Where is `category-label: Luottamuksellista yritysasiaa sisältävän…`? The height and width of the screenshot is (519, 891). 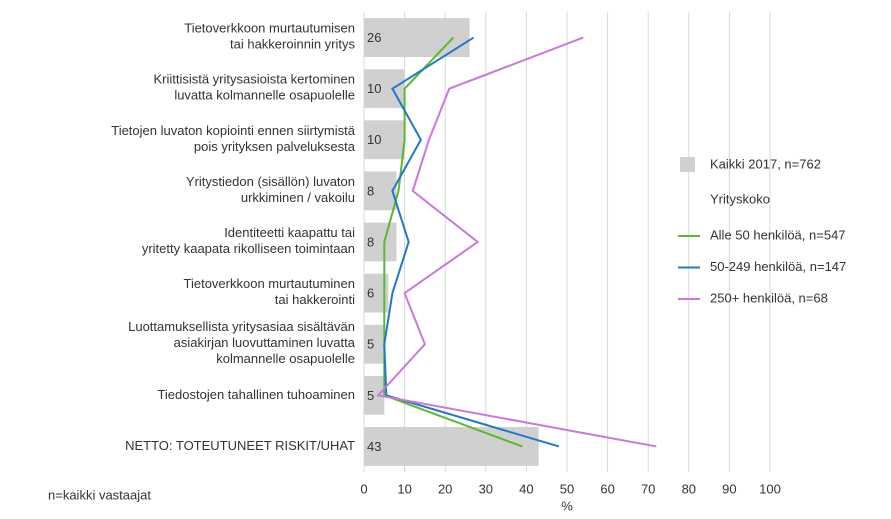 category-label: Luottamuksellista yritysasiaa sisältävän… is located at coordinates (242, 343).